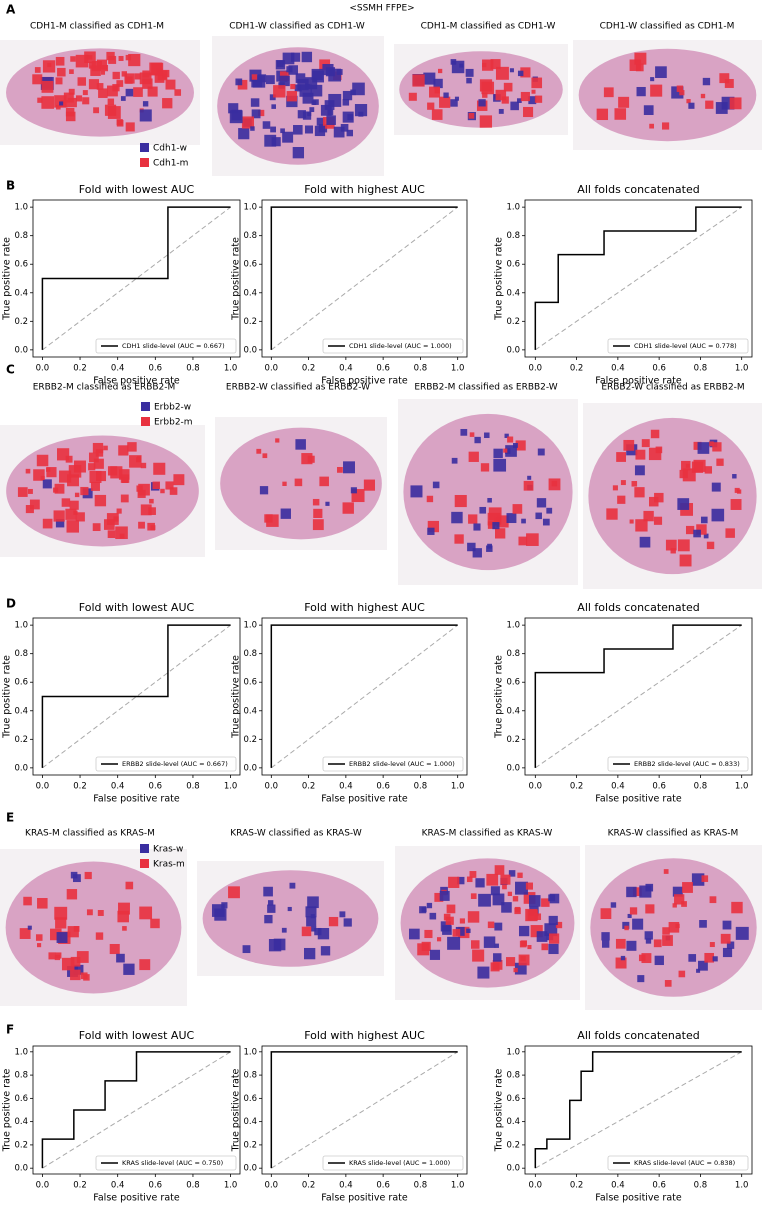 The image size is (764, 1207). What do you see at coordinates (297, 27) in the screenshot?
I see `image-caption: CDH1-W classified as CDH1-W` at bounding box center [297, 27].